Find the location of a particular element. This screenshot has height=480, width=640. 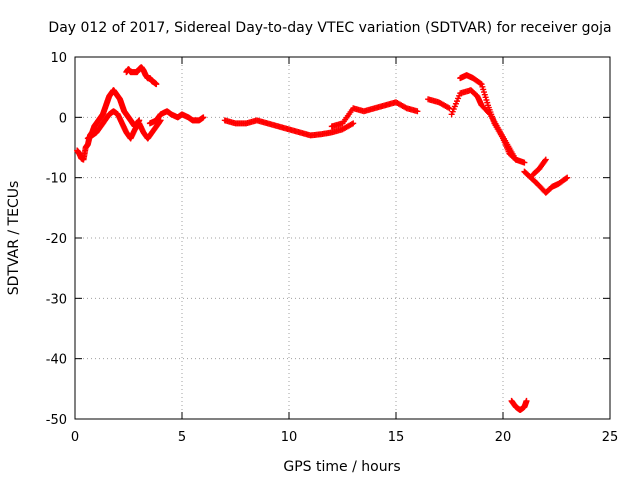

y-axis-label: SDTVAR / TECUs is located at coordinates (14, 238).